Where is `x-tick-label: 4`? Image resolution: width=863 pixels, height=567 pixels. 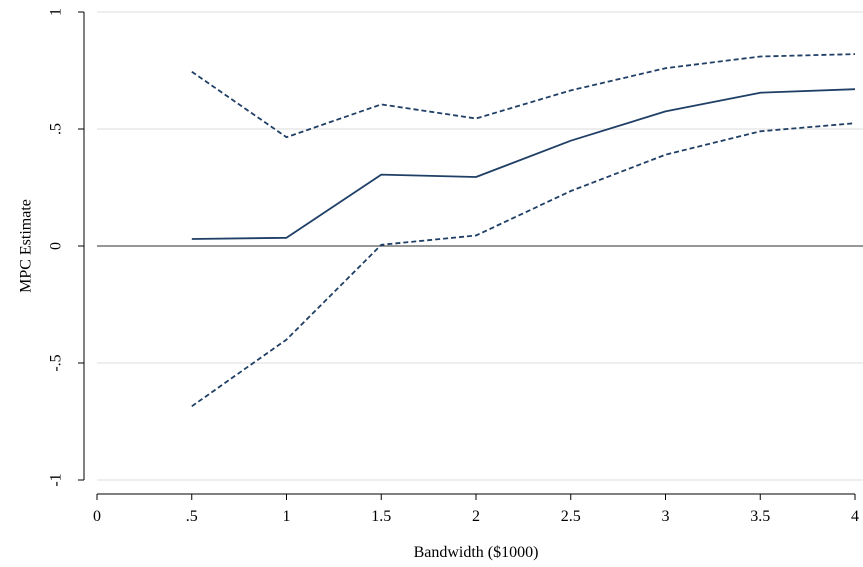 x-tick-label: 4 is located at coordinates (855, 516).